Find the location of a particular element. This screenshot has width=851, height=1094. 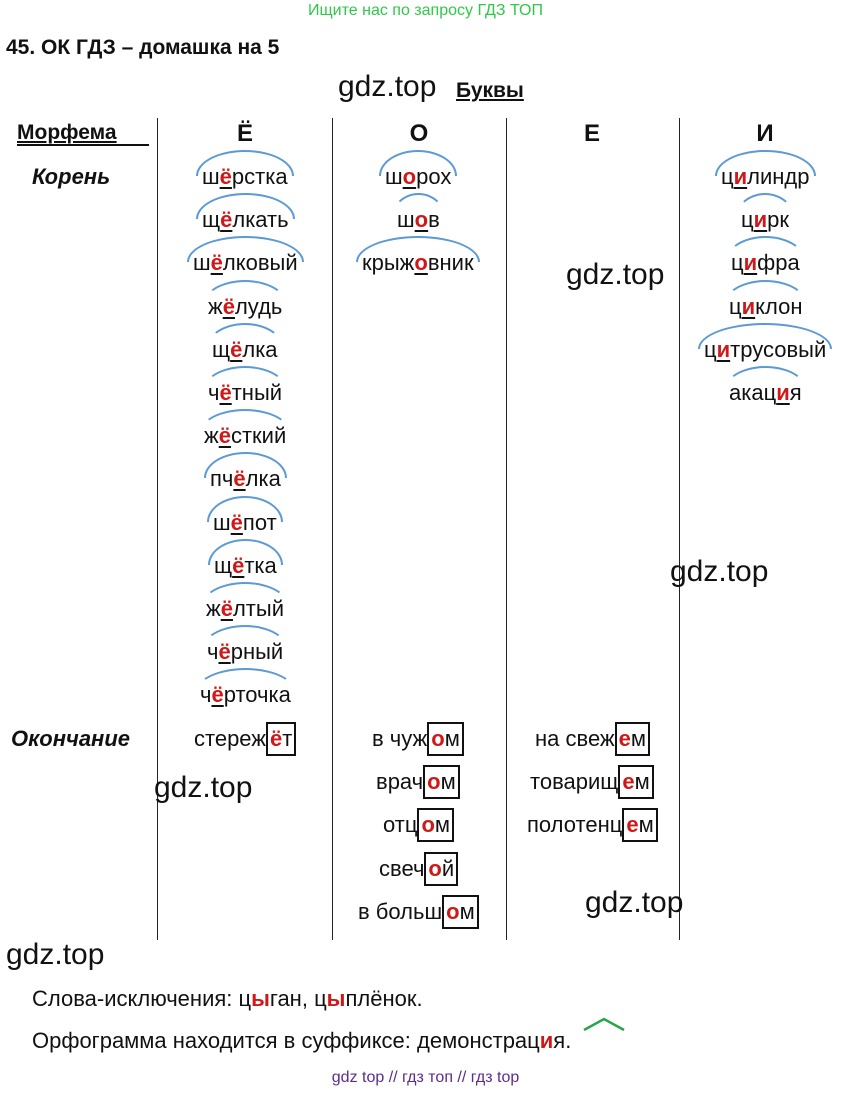

root-word: щёлкать is located at coordinates (245, 213).